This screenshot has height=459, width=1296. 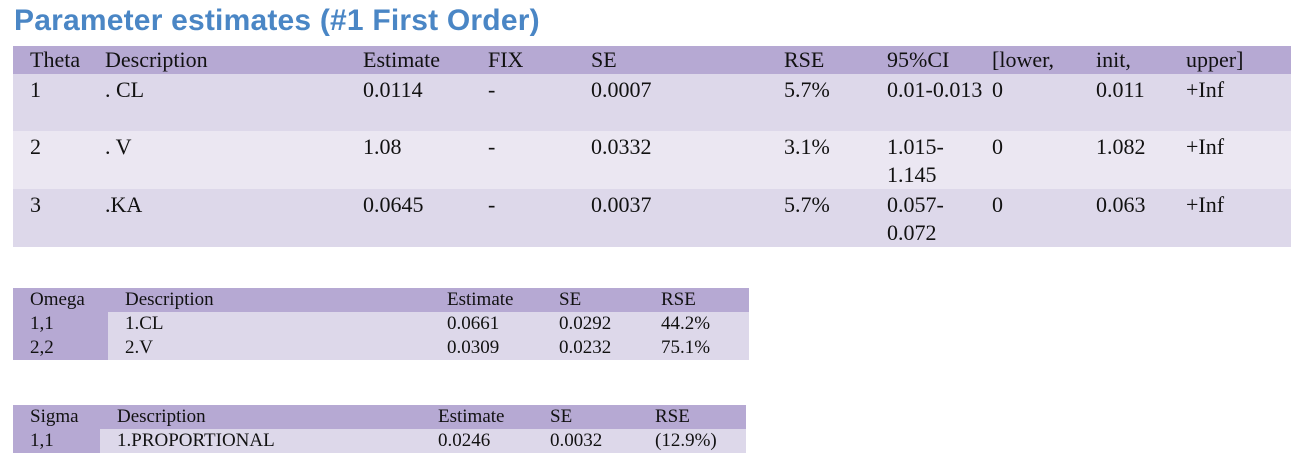 What do you see at coordinates (915, 218) in the screenshot?
I see `theta-ci: 0.057-0.072` at bounding box center [915, 218].